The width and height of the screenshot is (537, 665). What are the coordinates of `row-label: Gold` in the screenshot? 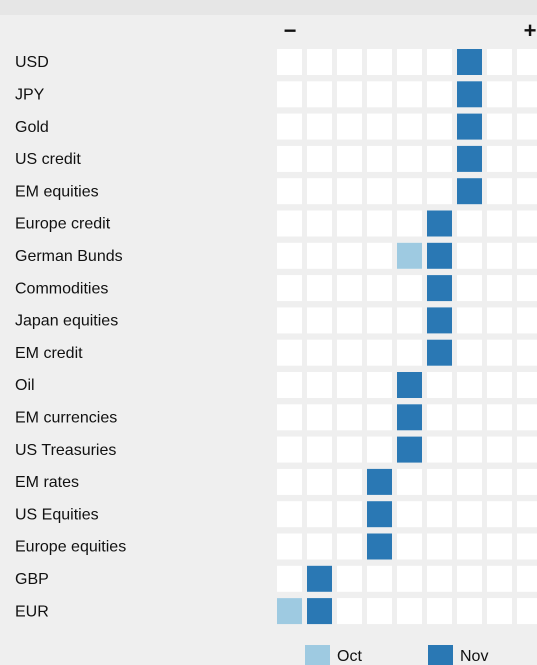 It's located at (32, 127).